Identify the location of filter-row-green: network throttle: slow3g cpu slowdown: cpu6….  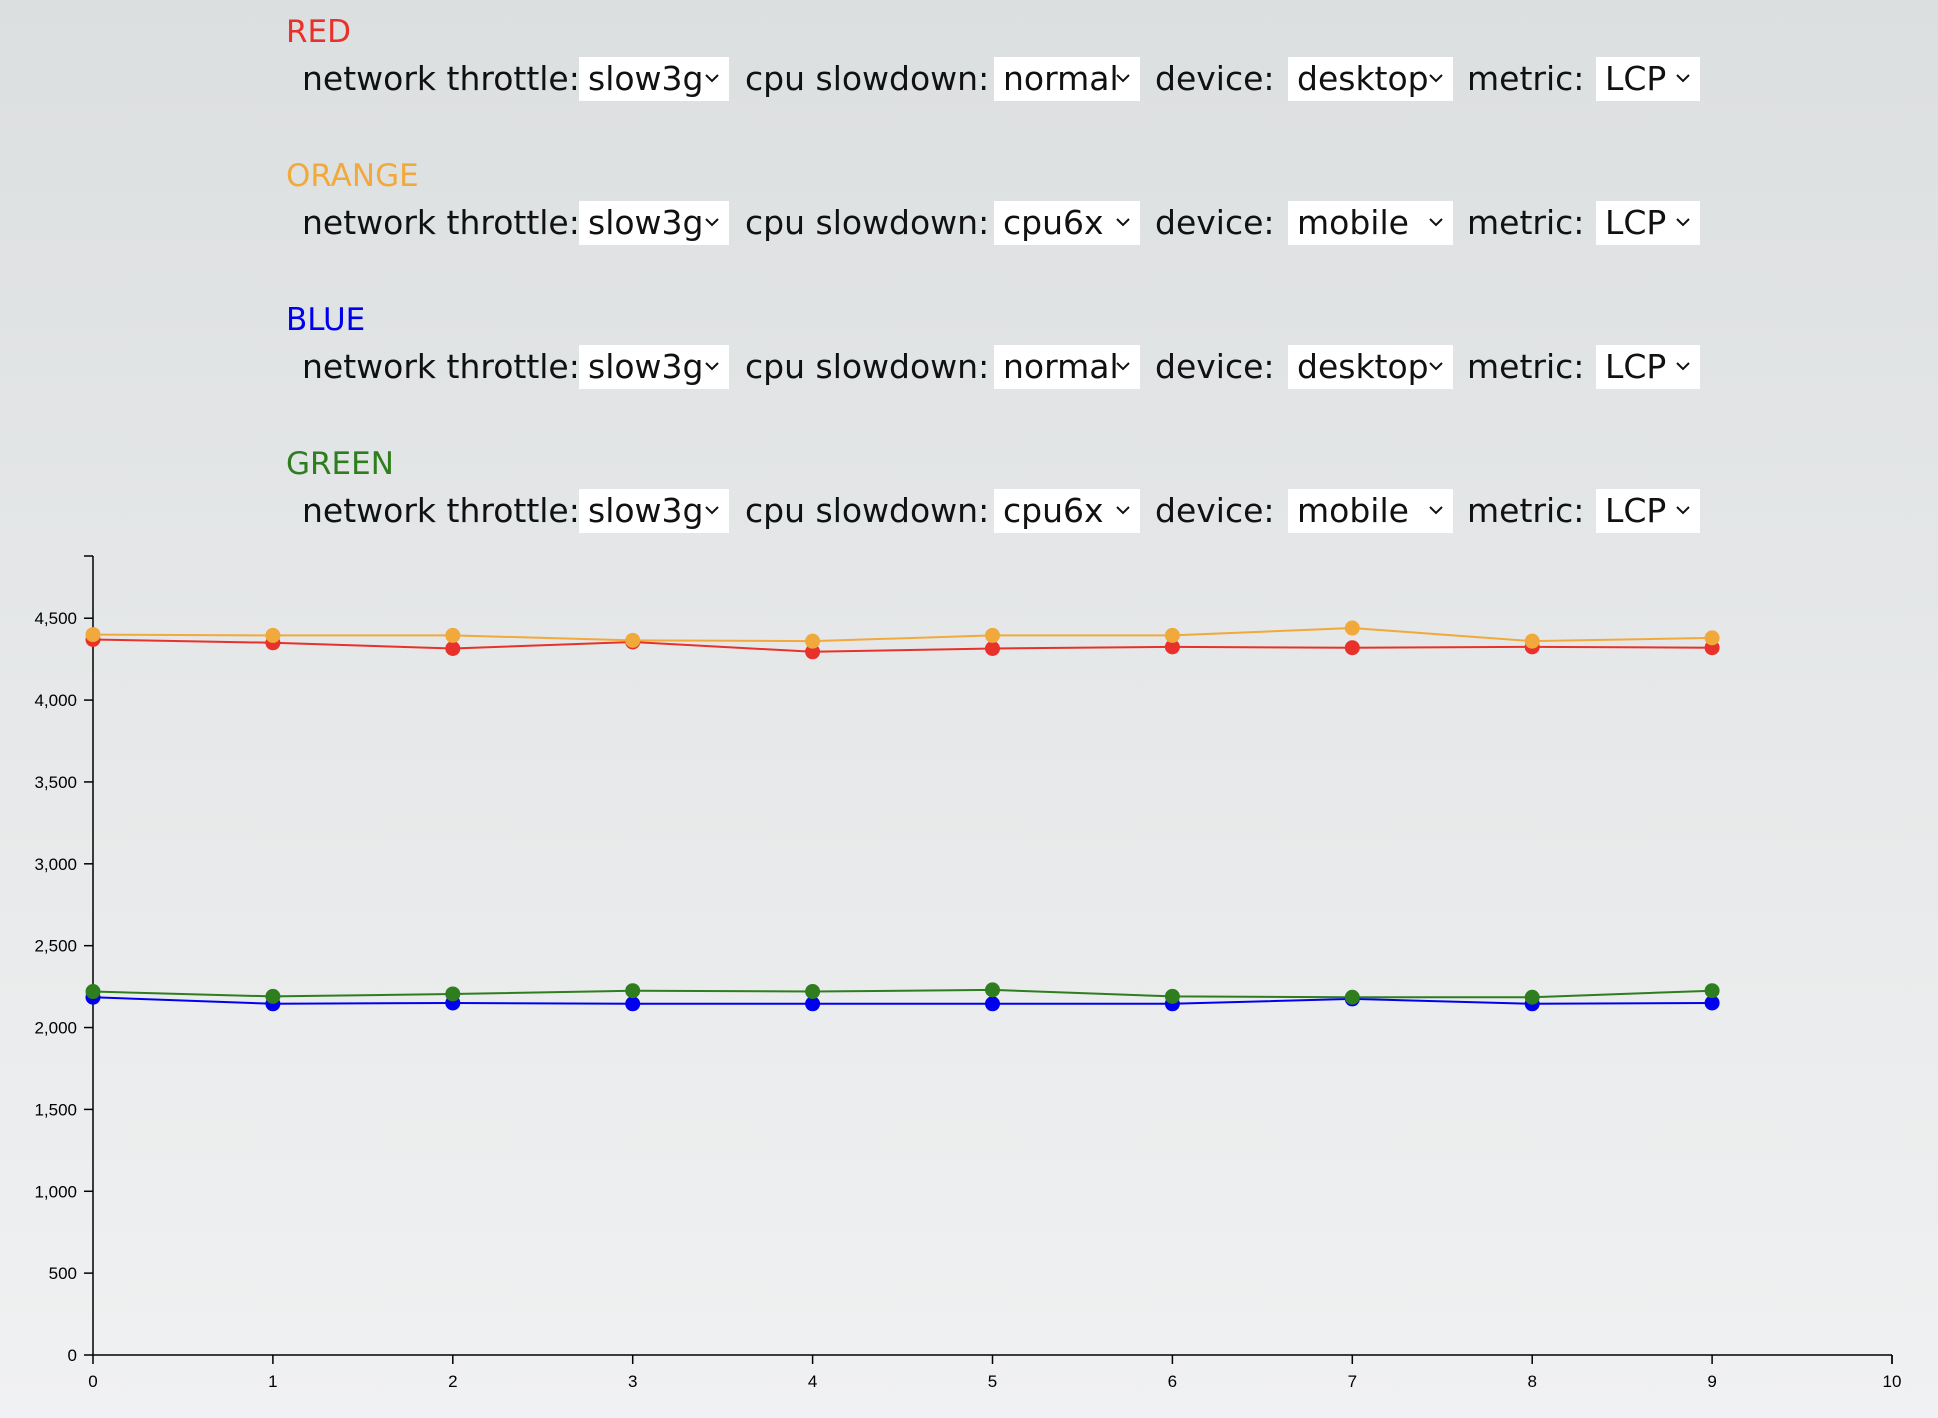
(1002, 511).